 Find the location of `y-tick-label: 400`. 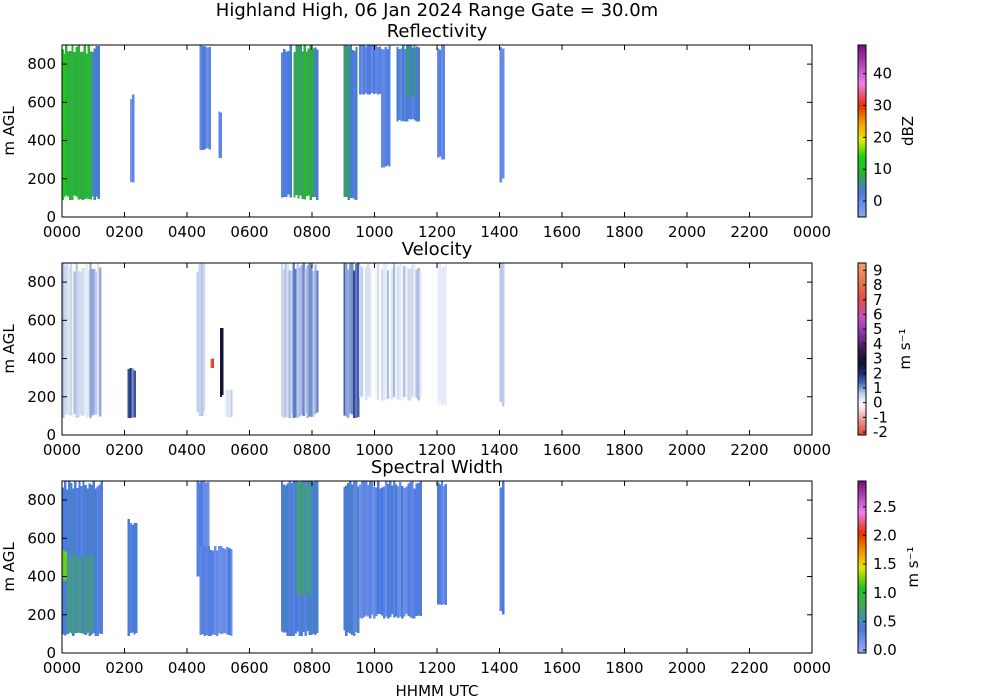

y-tick-label: 400 is located at coordinates (41, 141).